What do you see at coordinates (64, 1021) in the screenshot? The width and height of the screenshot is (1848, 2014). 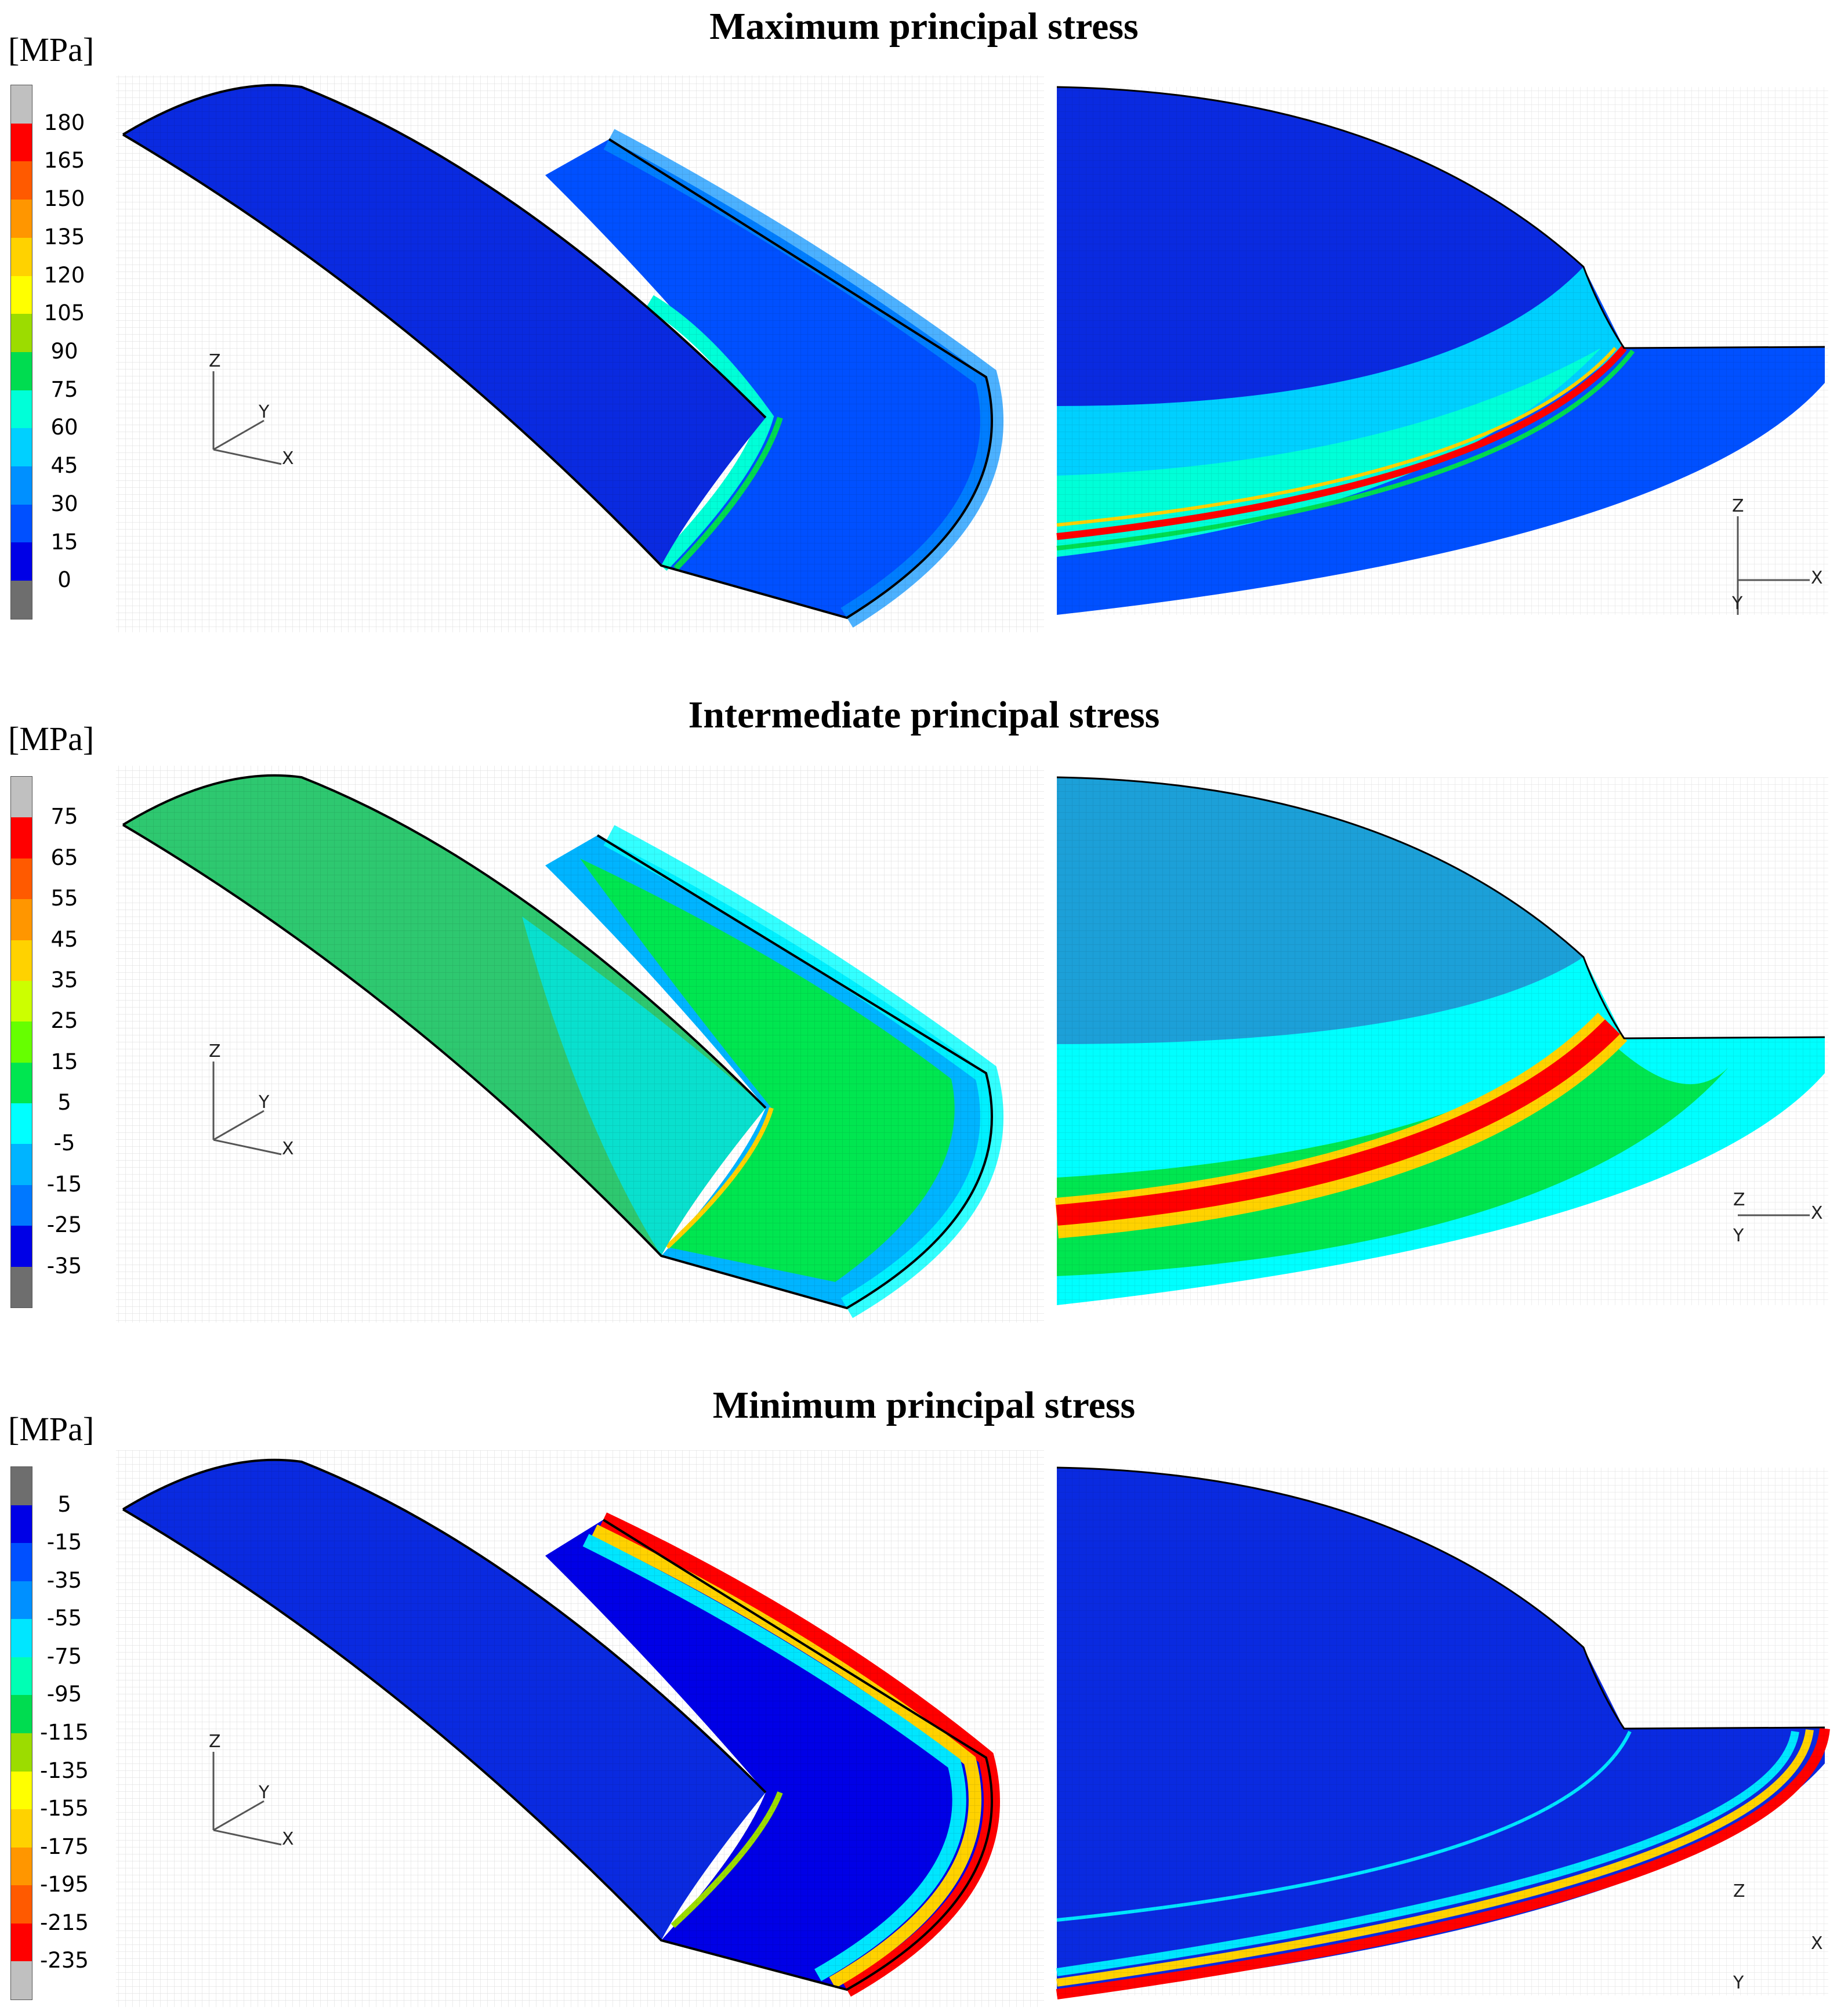 I see `colorbar-tick-label: 25` at bounding box center [64, 1021].